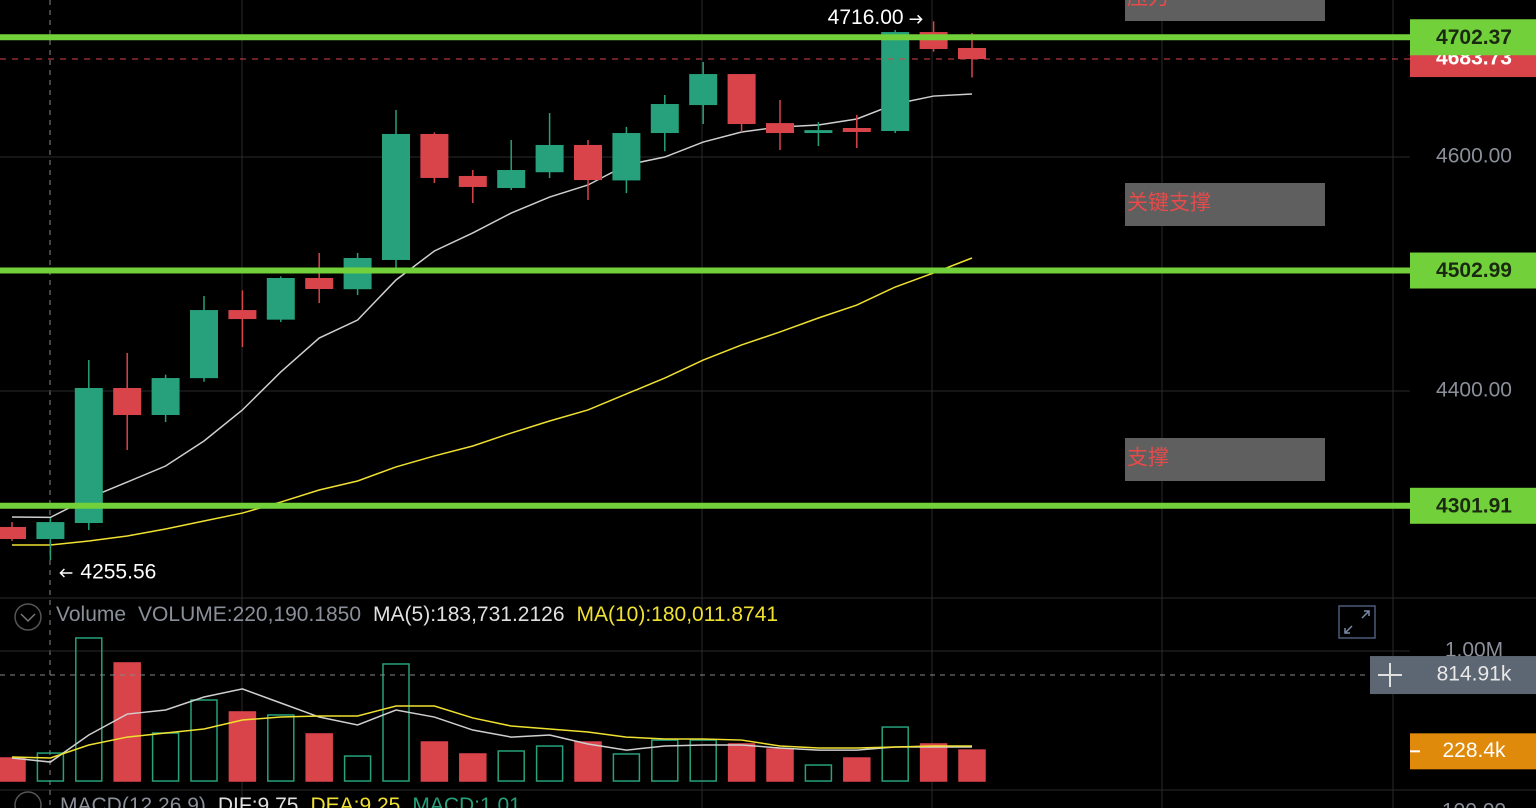 The height and width of the screenshot is (808, 1536). I want to click on macd-legend: MACD(12,26,9) DIF:9.75 DEA:9.25 MACD:1.01, so click(290, 801).